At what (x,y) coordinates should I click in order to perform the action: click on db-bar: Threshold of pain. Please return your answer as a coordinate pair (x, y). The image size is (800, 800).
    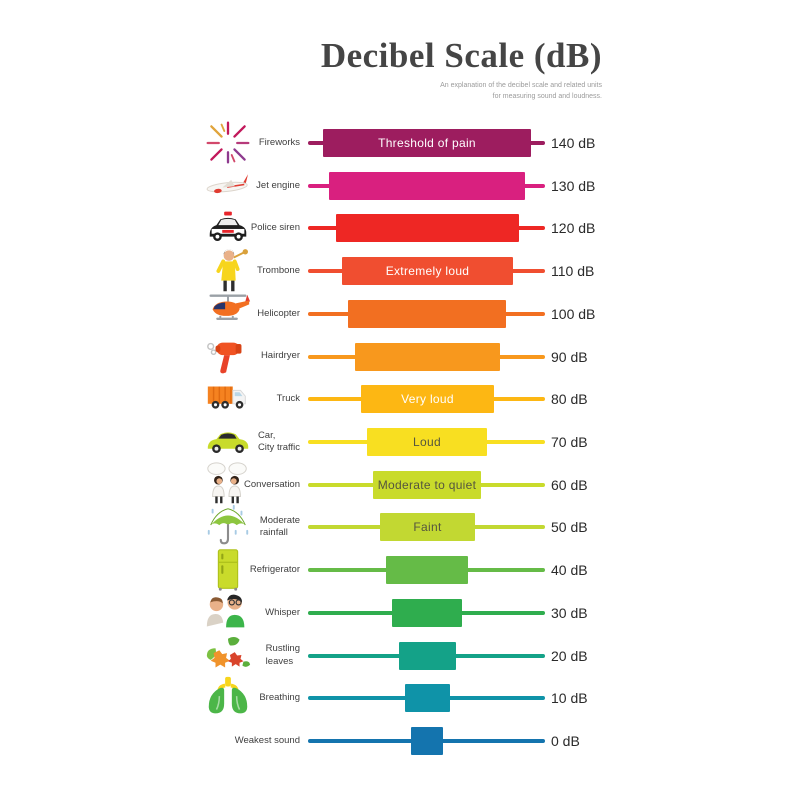
    Looking at the image, I should click on (427, 143).